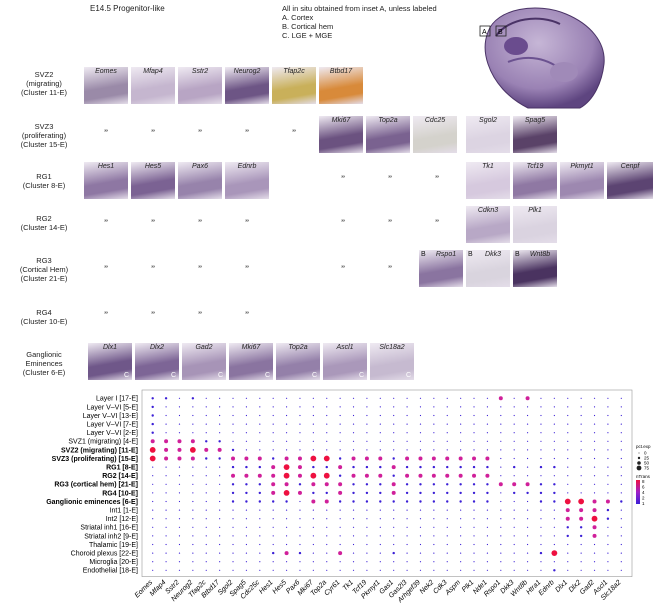  Describe the element at coordinates (109, 347) in the screenshot. I see `gene-label: Dlx1` at that location.